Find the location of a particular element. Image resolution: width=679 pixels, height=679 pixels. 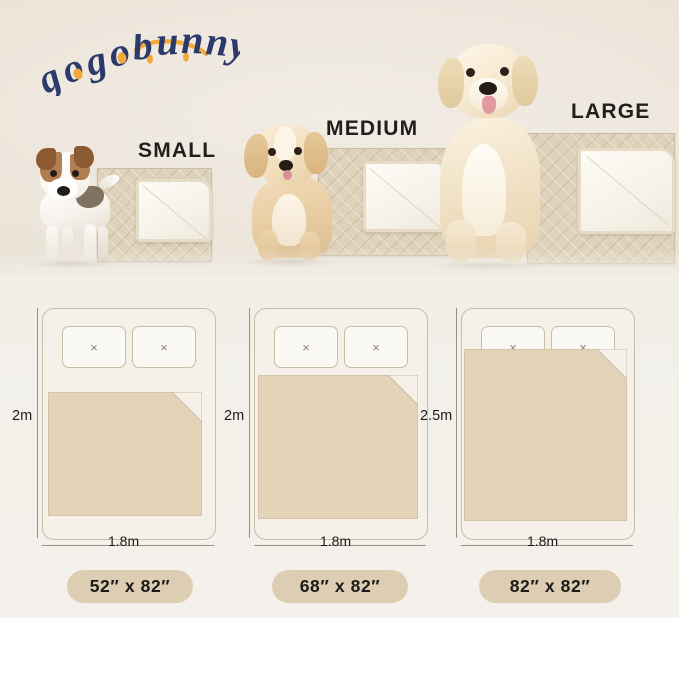

mat-large is located at coordinates (601, 198).